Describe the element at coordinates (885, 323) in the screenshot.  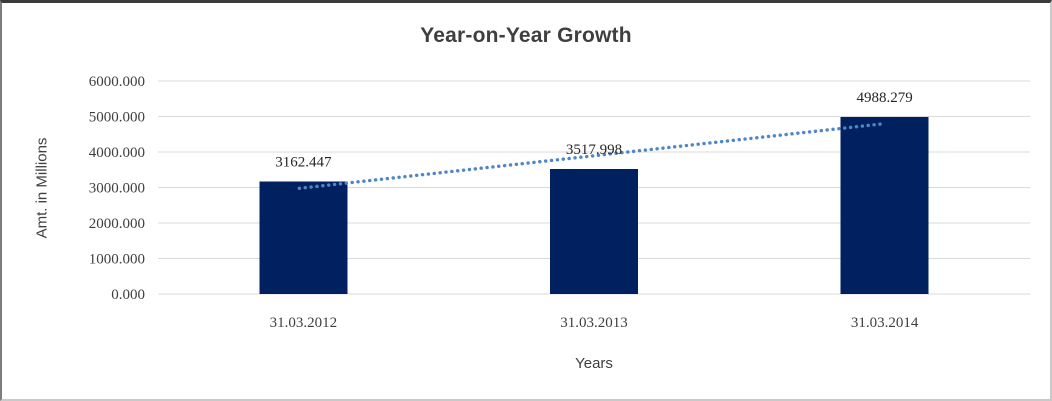
I see `x-category-label: 31.03.2014` at that location.